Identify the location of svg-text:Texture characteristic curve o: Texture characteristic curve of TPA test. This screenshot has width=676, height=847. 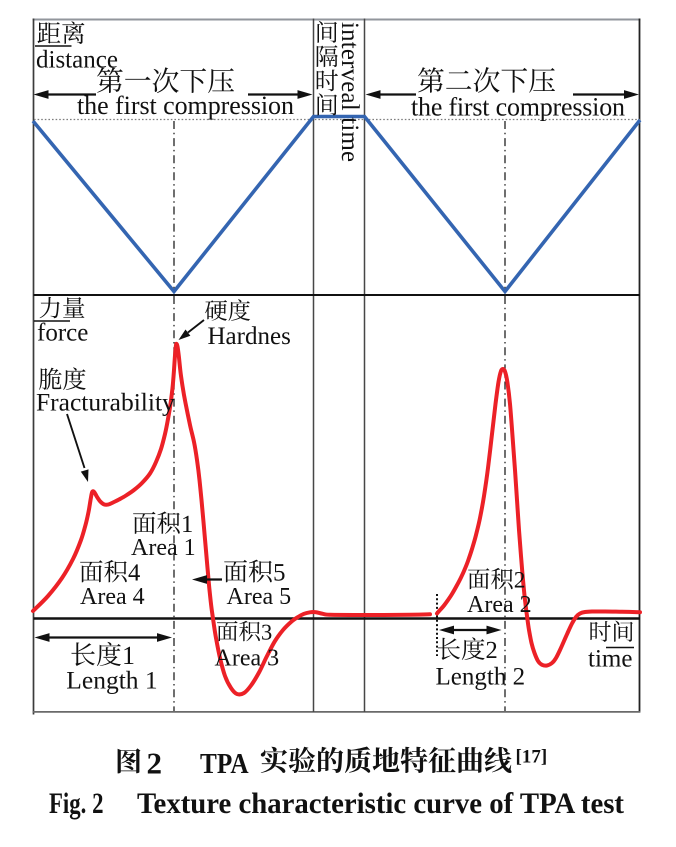
(380, 803).